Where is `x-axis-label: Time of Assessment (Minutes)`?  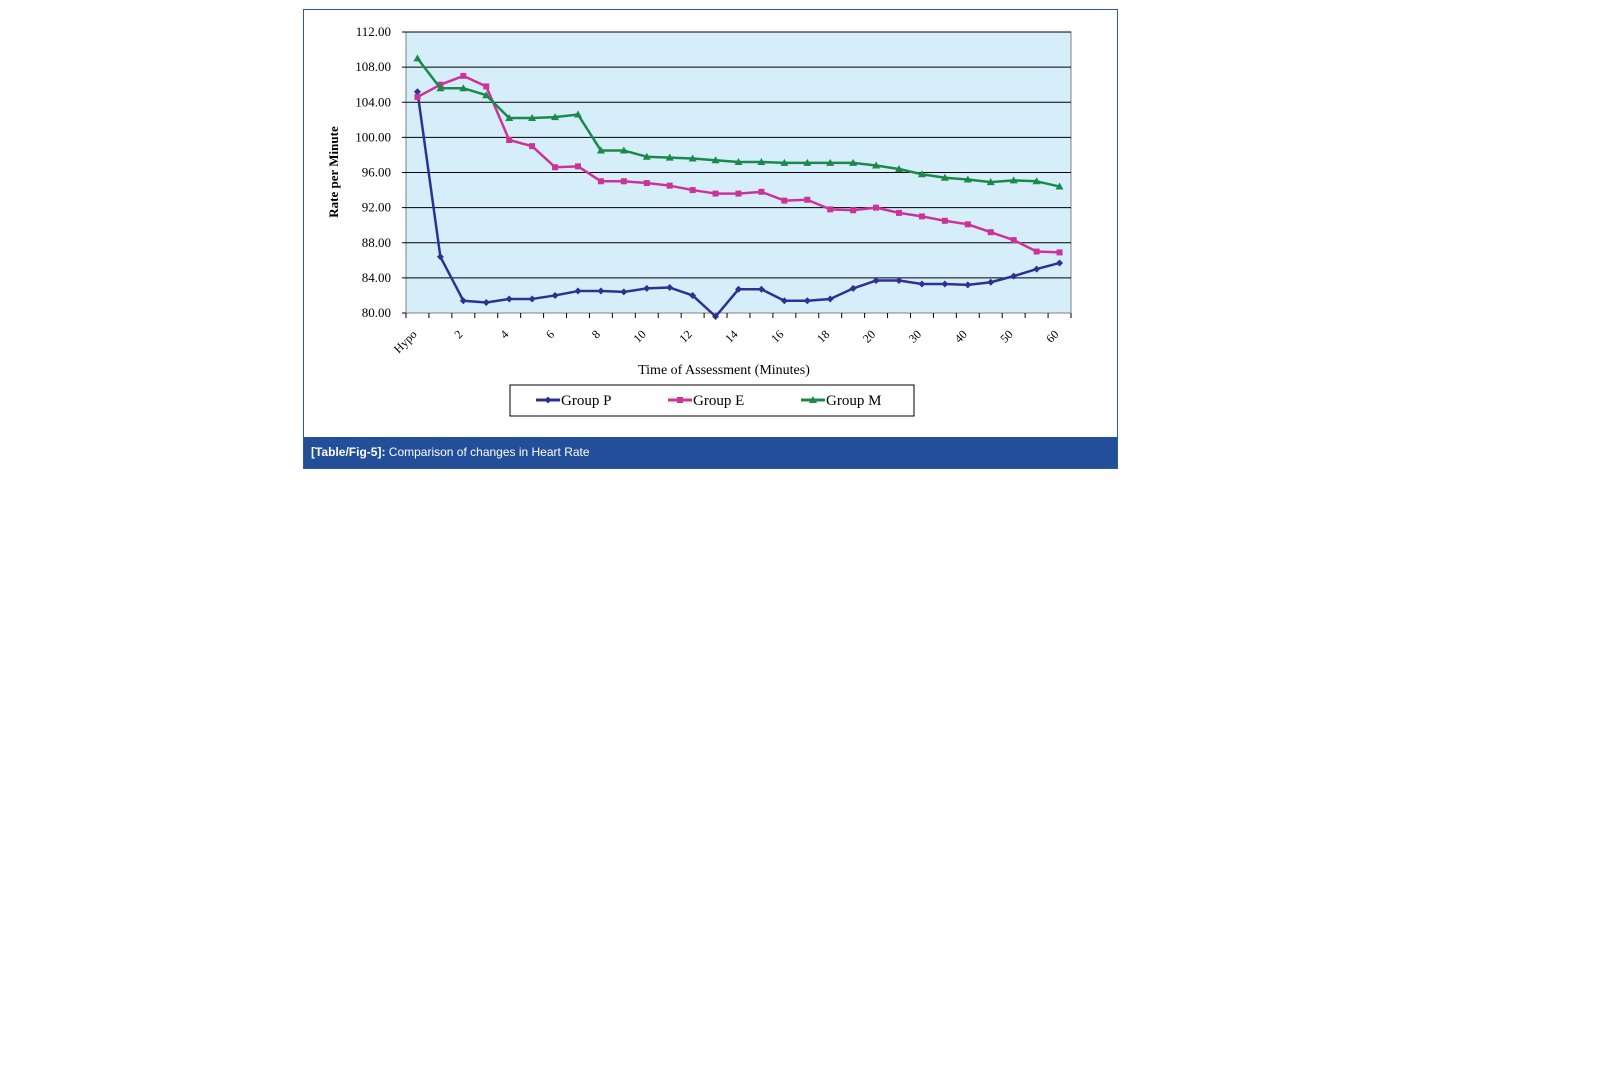
x-axis-label: Time of Assessment (Minutes) is located at coordinates (724, 370).